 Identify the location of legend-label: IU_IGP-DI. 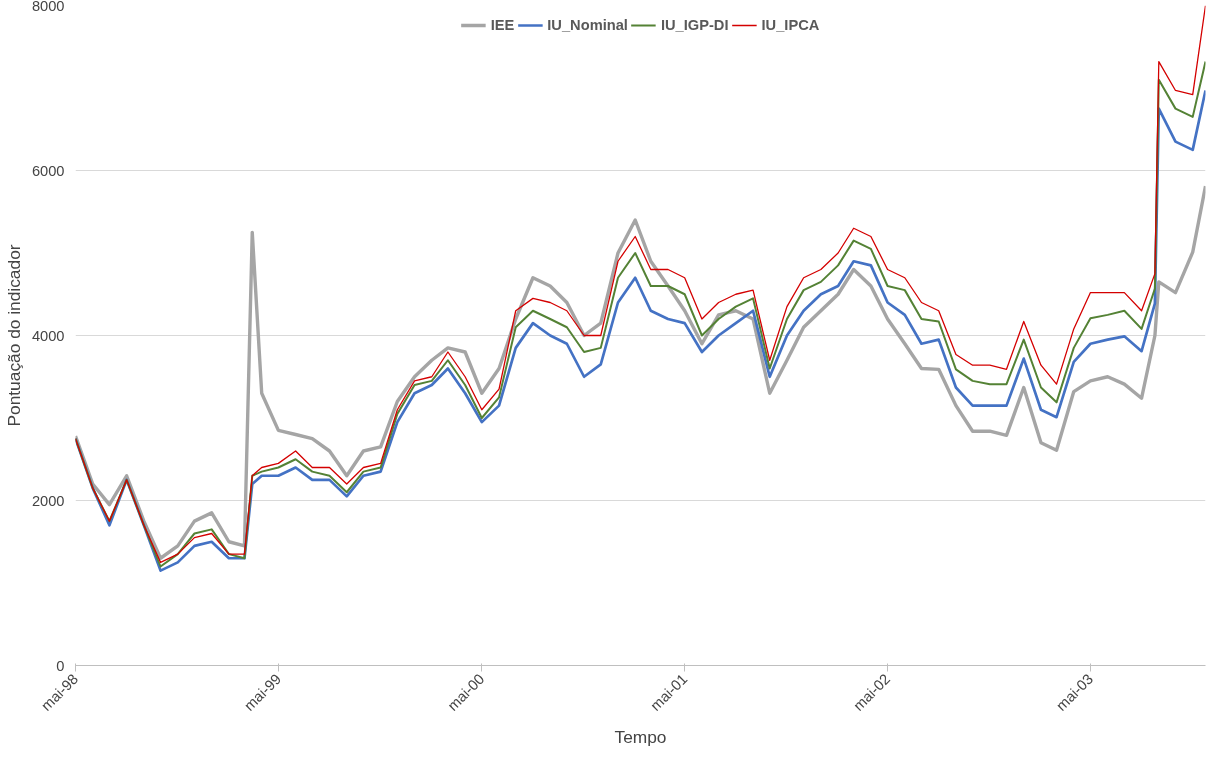
(694, 25).